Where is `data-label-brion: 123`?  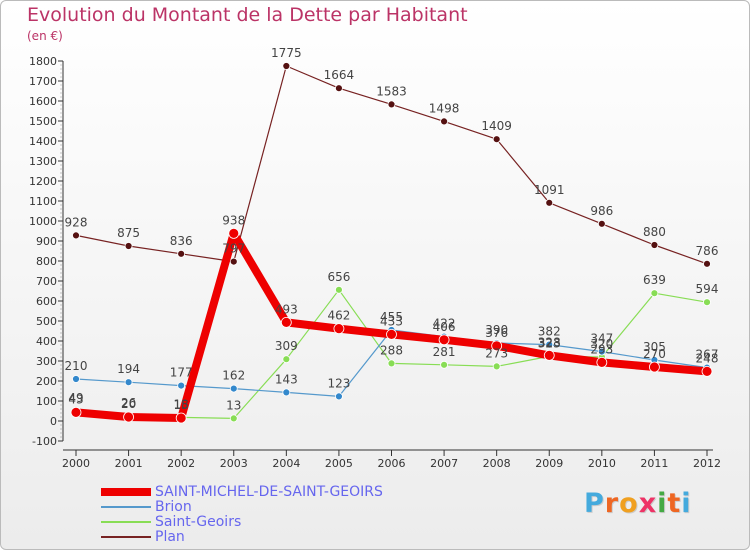
data-label-brion: 123 is located at coordinates (338, 383).